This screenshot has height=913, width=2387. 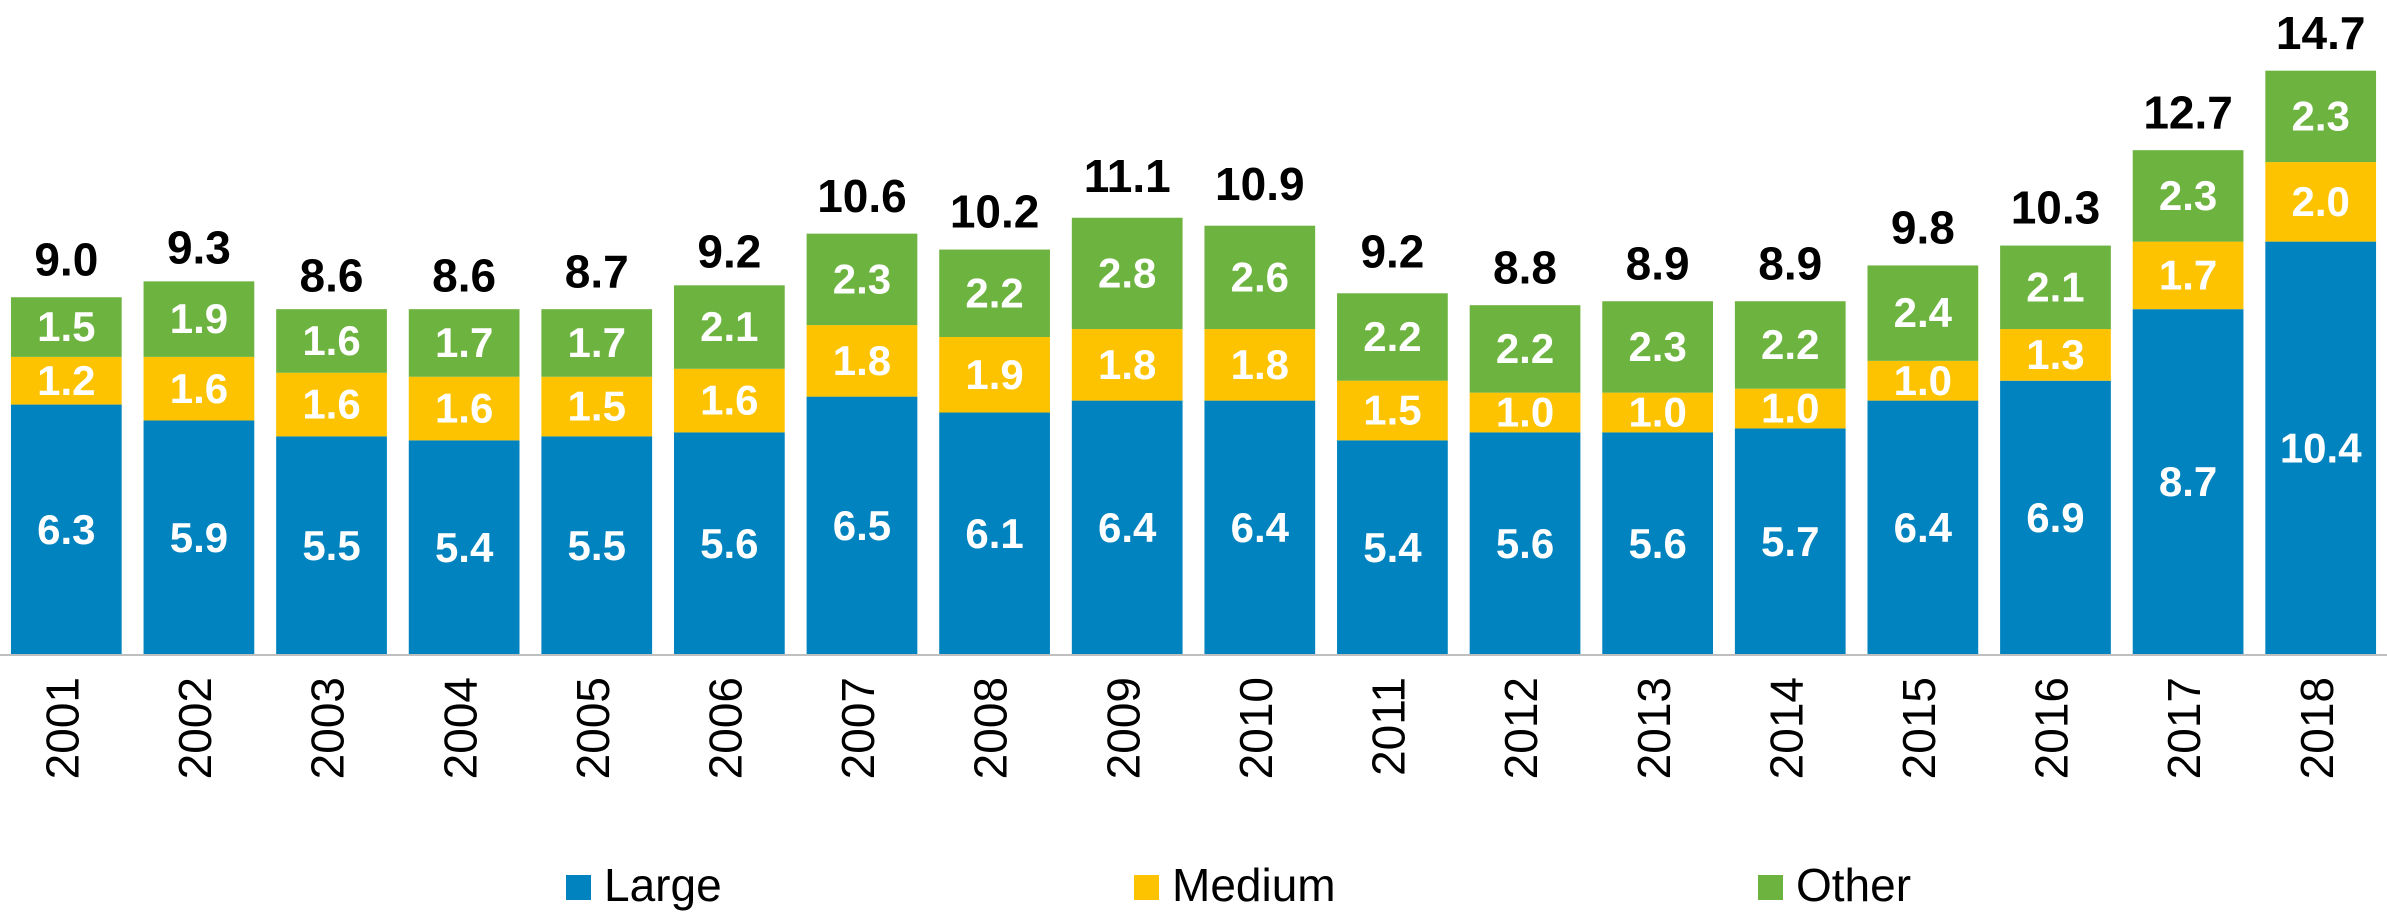 I want to click on segment-label: 2.8, so click(x=1127, y=272).